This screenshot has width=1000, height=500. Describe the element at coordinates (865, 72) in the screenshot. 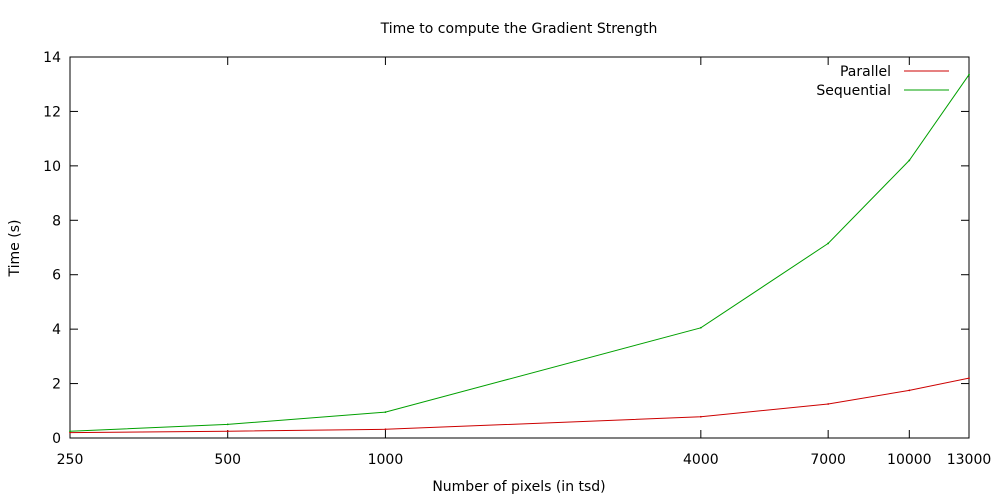

I see `legend-label-parallel: Parallel` at that location.